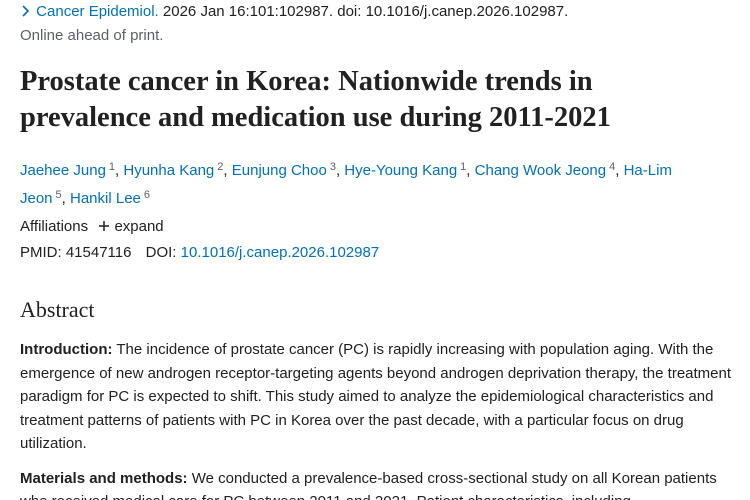 The width and height of the screenshot is (750, 500). I want to click on author-link: Eunjung Choo, so click(279, 170).